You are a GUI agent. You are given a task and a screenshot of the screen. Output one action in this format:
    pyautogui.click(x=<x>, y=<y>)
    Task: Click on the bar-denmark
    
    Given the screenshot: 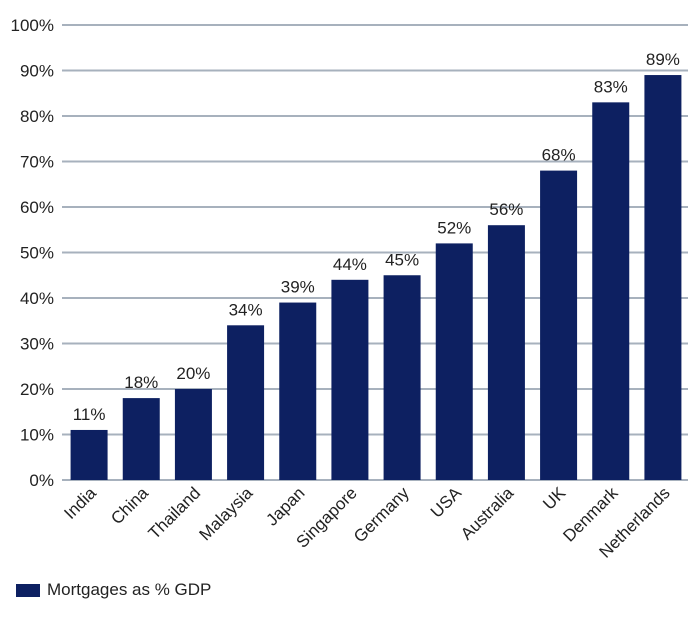 What is the action you would take?
    pyautogui.click(x=611, y=291)
    